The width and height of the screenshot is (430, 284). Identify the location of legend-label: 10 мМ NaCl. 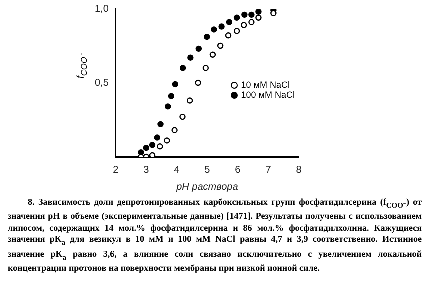
(265, 85).